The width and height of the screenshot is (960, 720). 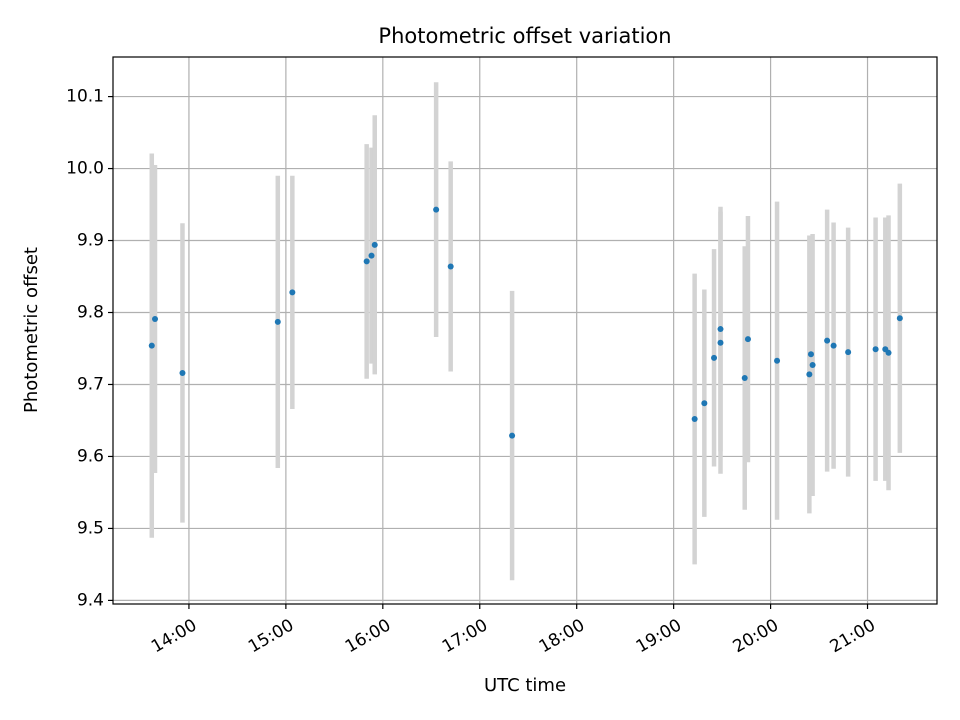 I want to click on y-tick-label: 9.6, so click(x=90, y=456).